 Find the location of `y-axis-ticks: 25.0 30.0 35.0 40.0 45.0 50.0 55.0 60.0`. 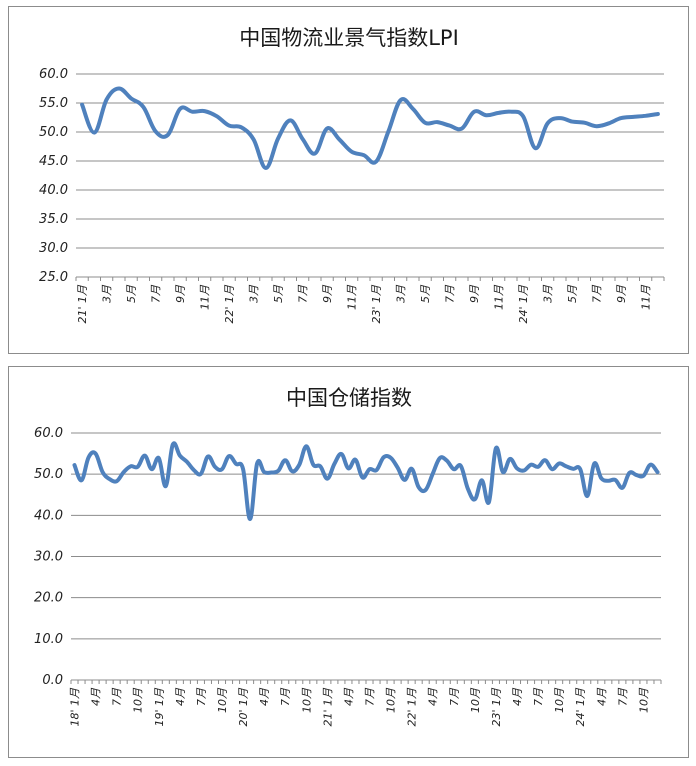

y-axis-ticks: 25.0 30.0 35.0 40.0 45.0 50.0 55.0 60.0 is located at coordinates (53, 176).